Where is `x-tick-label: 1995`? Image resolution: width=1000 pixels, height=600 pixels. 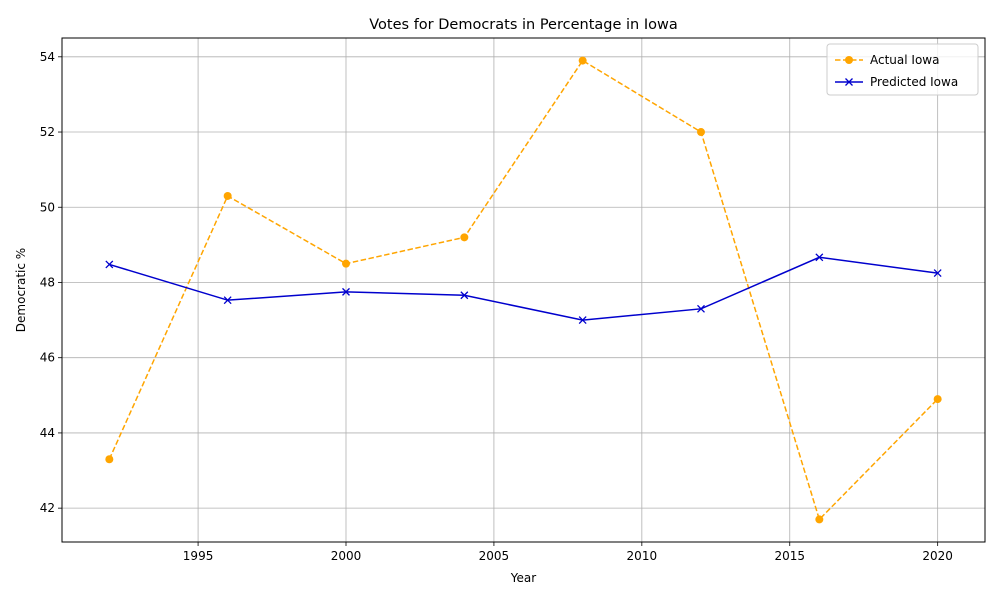 x-tick-label: 1995 is located at coordinates (198, 556).